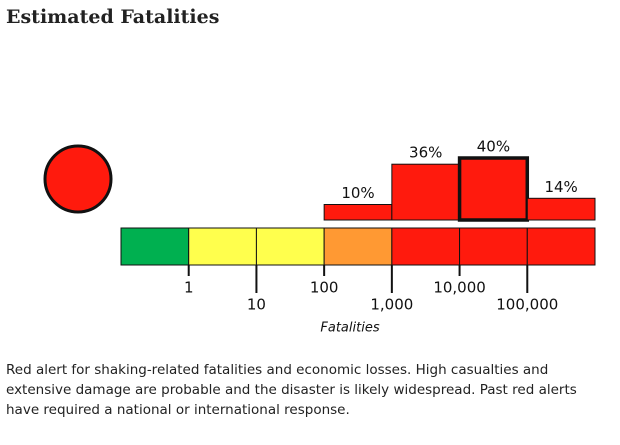  What do you see at coordinates (113, 17) in the screenshot?
I see `title: Estimated Fatalities` at bounding box center [113, 17].